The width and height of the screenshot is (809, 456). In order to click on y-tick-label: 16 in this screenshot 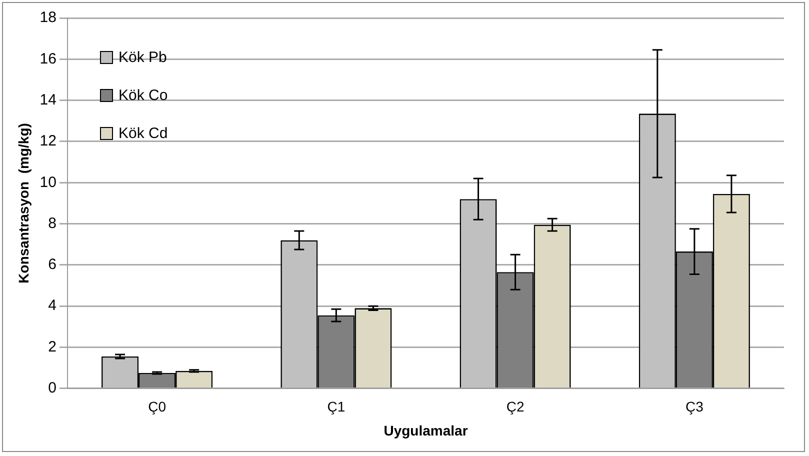, I will do `click(48, 59)`.